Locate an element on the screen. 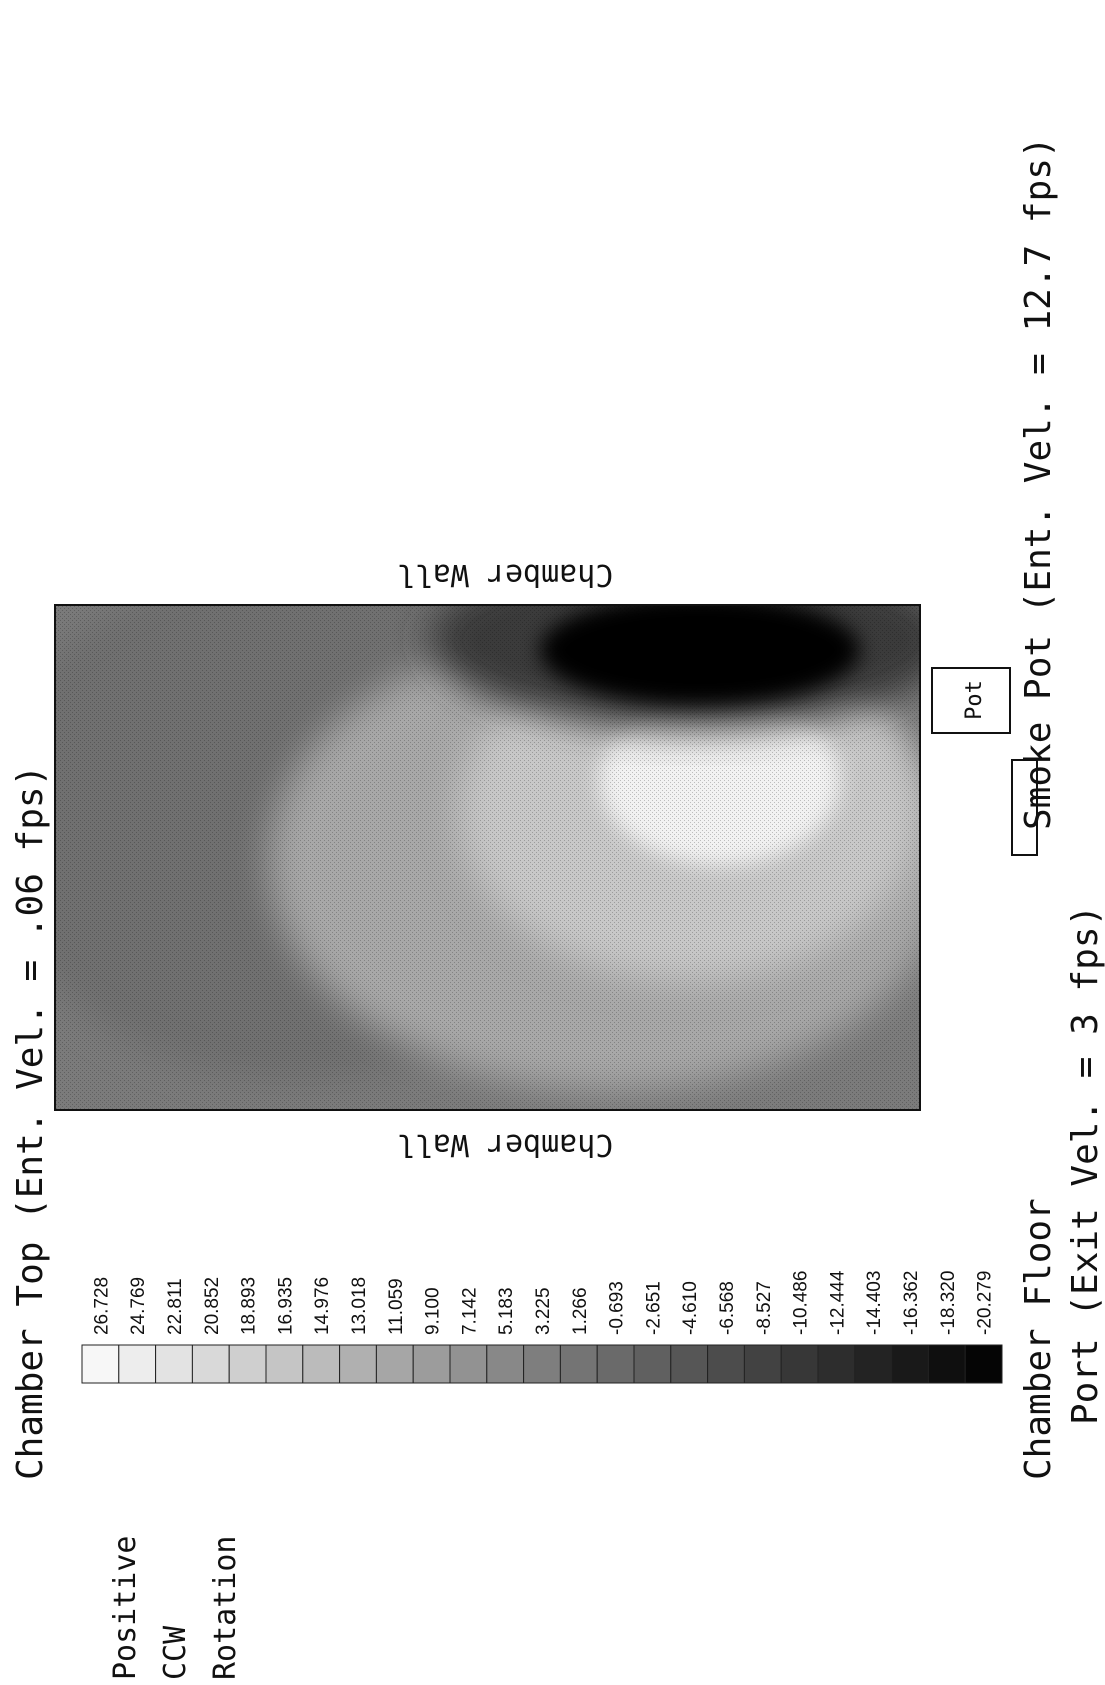 This screenshot has width=1105, height=1685. legend-level-label: -2.651 is located at coordinates (653, 1308).